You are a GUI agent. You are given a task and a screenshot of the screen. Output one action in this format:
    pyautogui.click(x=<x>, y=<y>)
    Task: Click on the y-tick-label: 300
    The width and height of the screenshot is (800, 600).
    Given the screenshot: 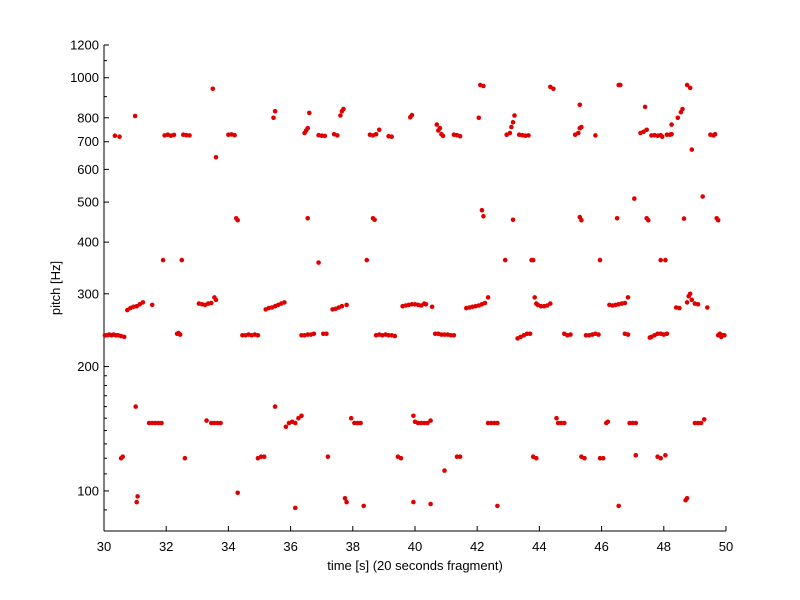 What is the action you would take?
    pyautogui.click(x=88, y=293)
    